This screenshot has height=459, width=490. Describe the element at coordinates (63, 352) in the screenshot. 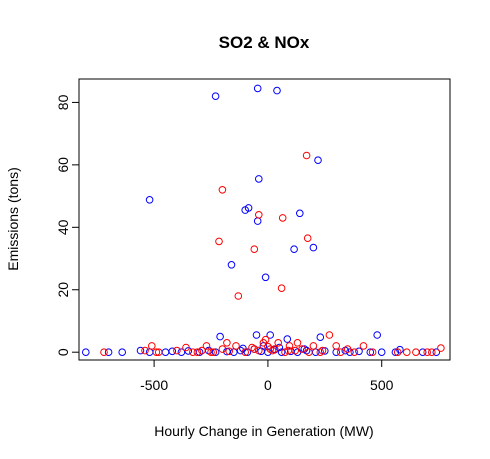

I see `y-tick-label: 0` at that location.